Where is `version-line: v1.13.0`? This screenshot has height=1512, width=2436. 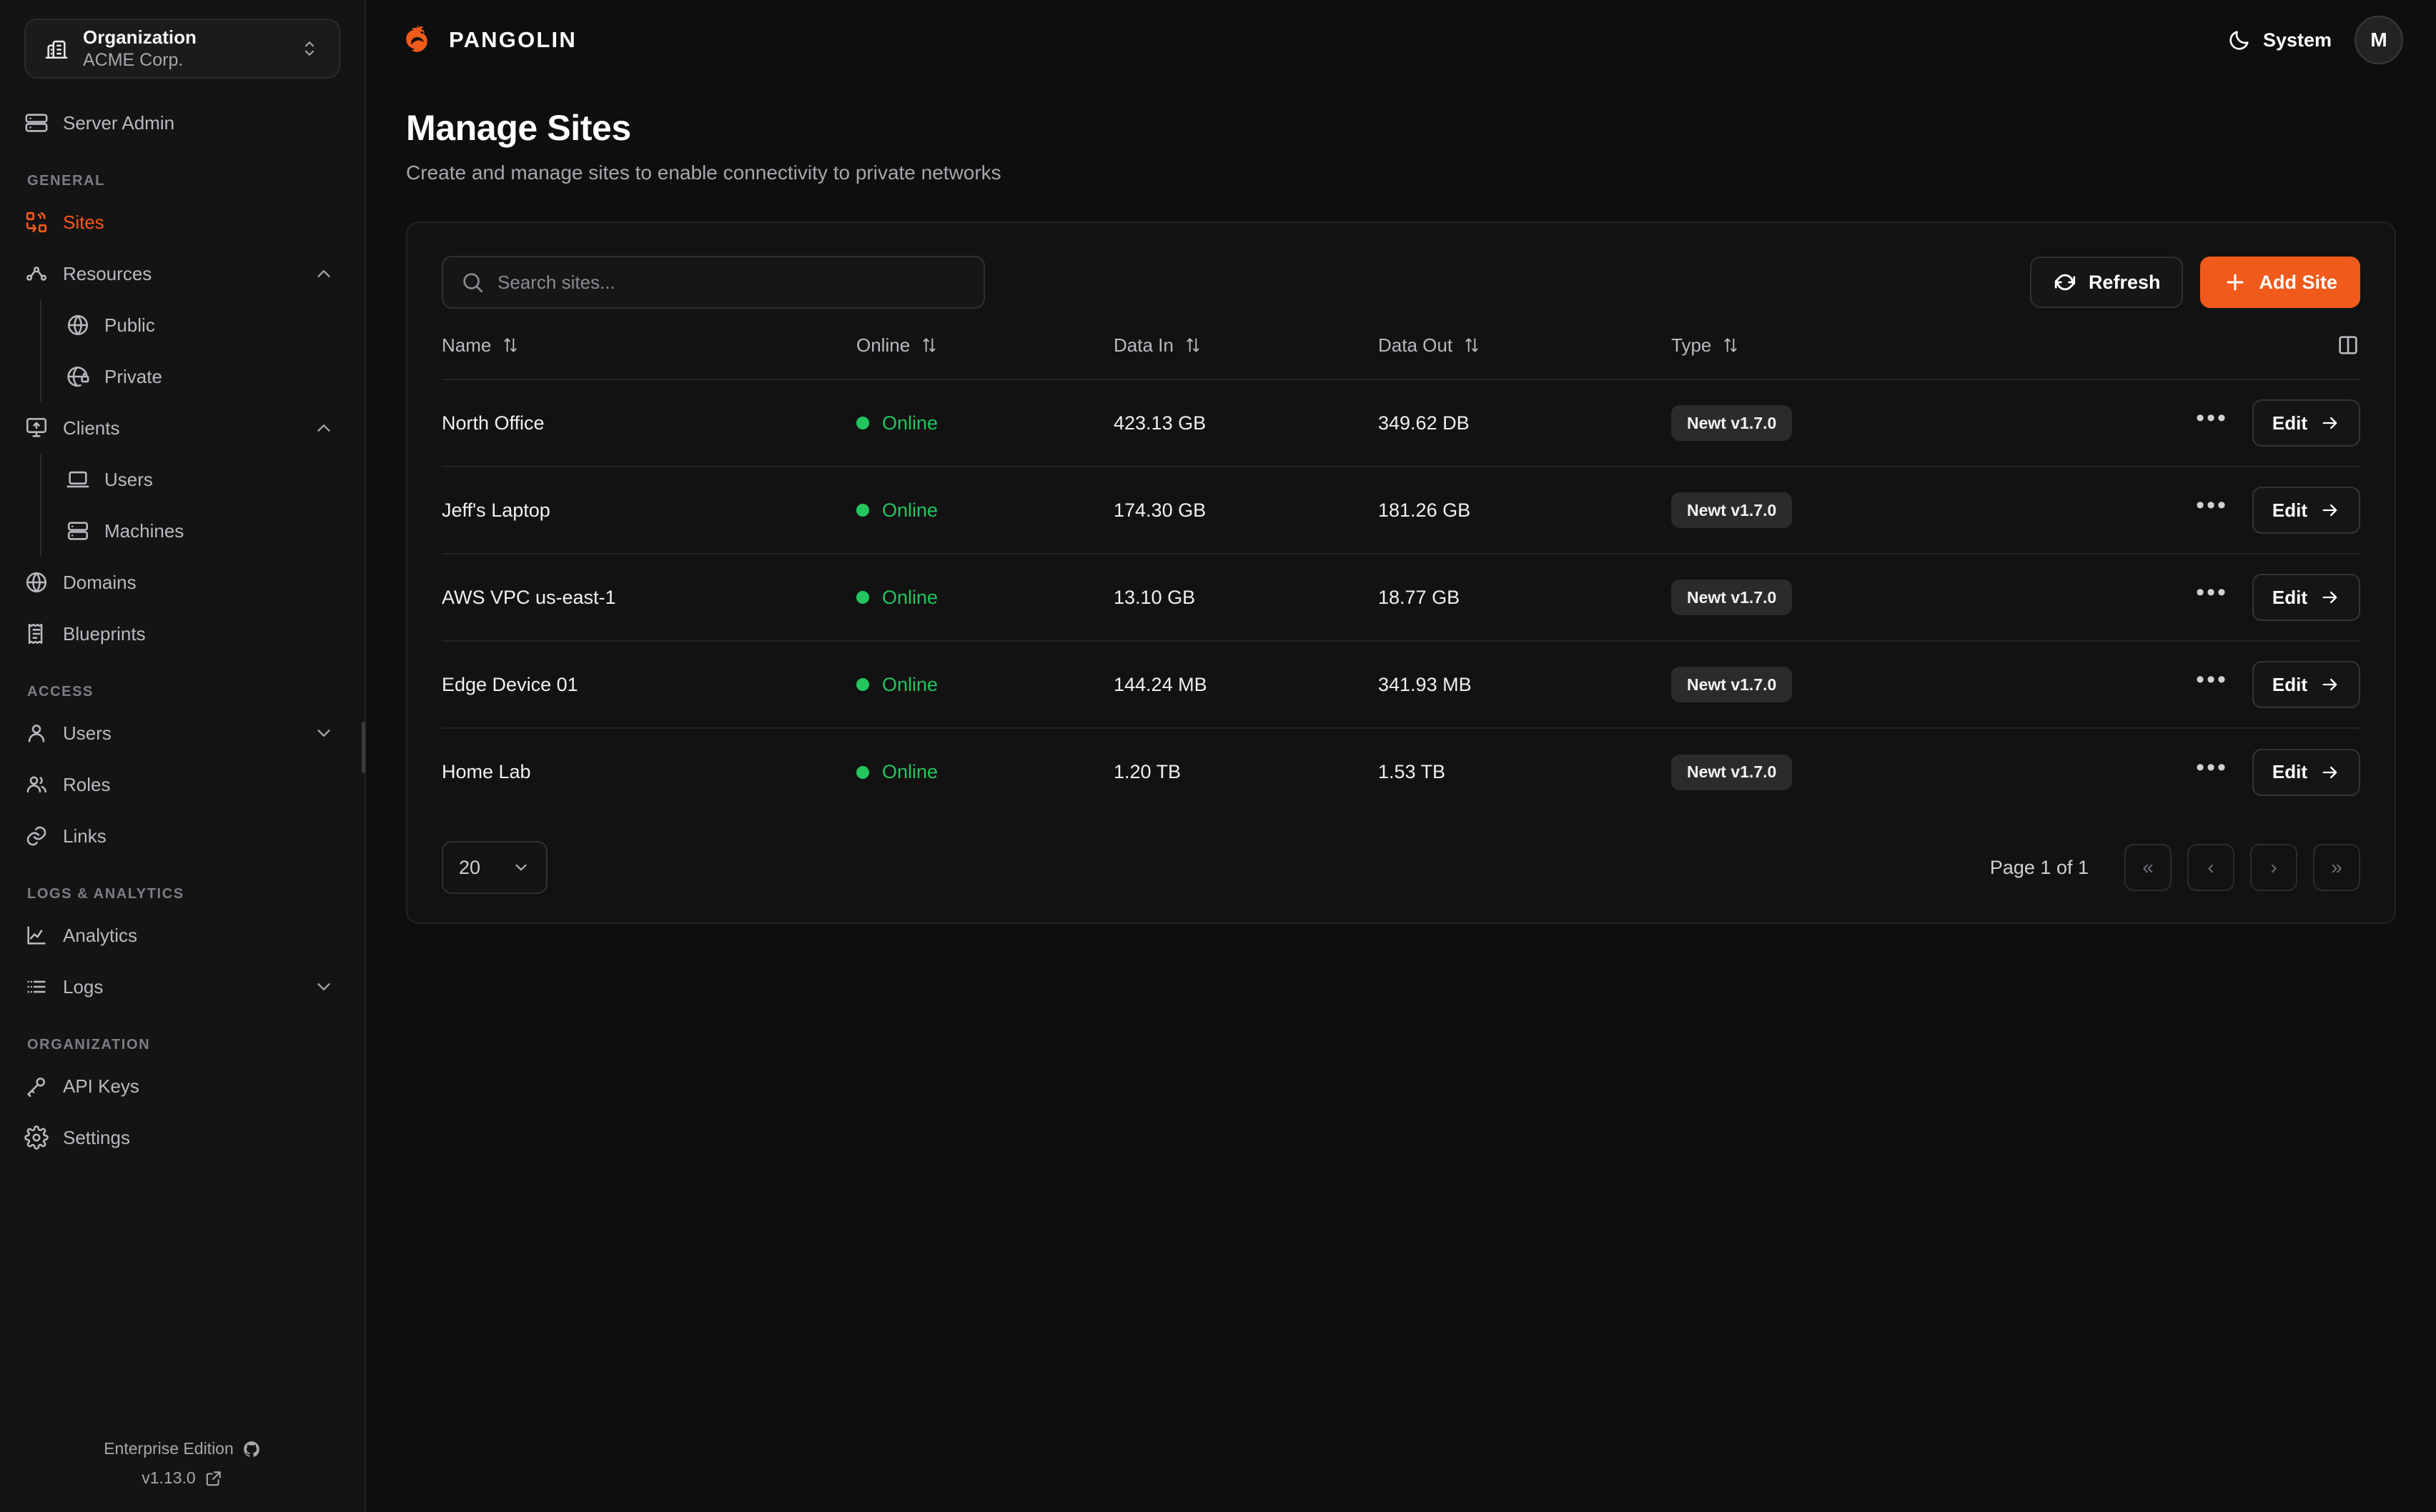
version-line: v1.13.0 is located at coordinates (182, 1478).